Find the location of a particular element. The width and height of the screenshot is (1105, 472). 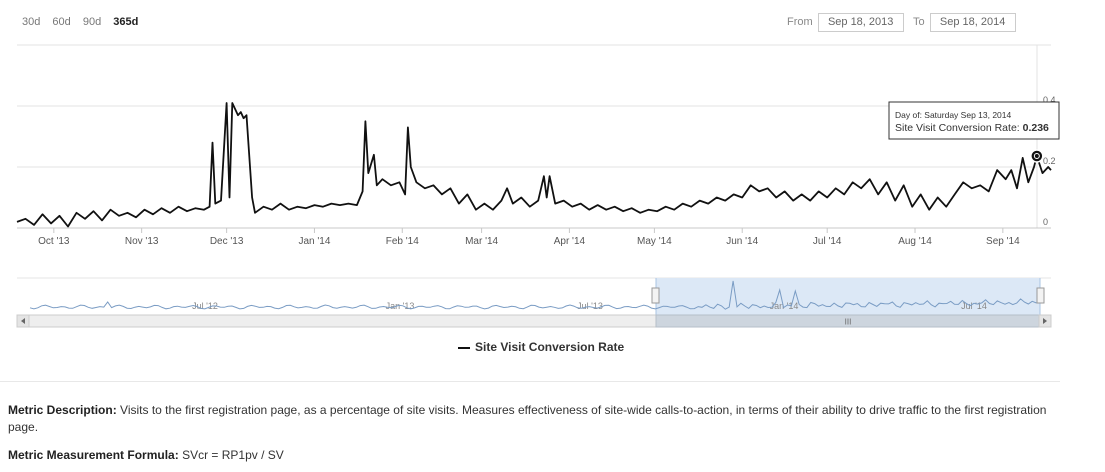

range-button-60d: 60d is located at coordinates (61, 22).